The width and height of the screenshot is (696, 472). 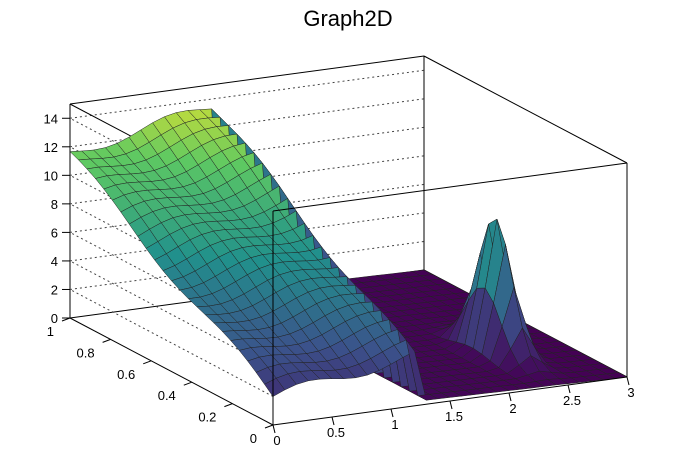 I want to click on y-tick-label: 0.8, so click(x=86, y=352).